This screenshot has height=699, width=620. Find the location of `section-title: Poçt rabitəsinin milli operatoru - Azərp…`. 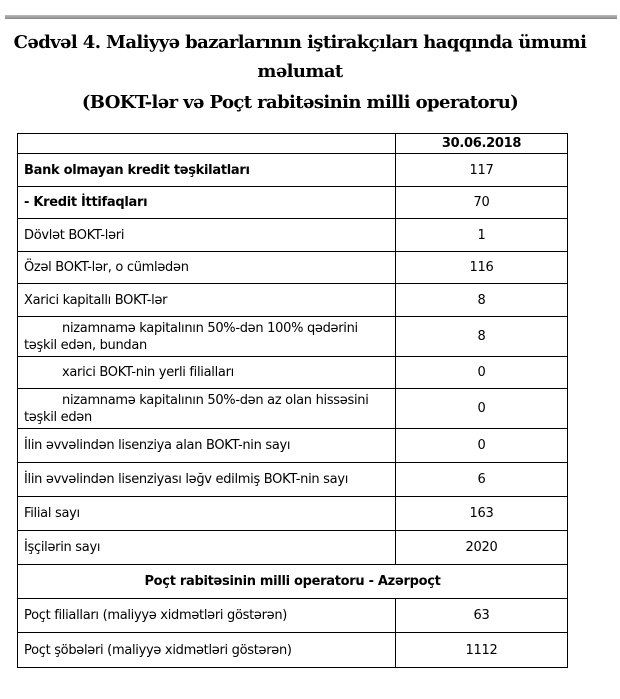

section-title: Poçt rabitəsinin milli operatoru - Azərp… is located at coordinates (292, 581).